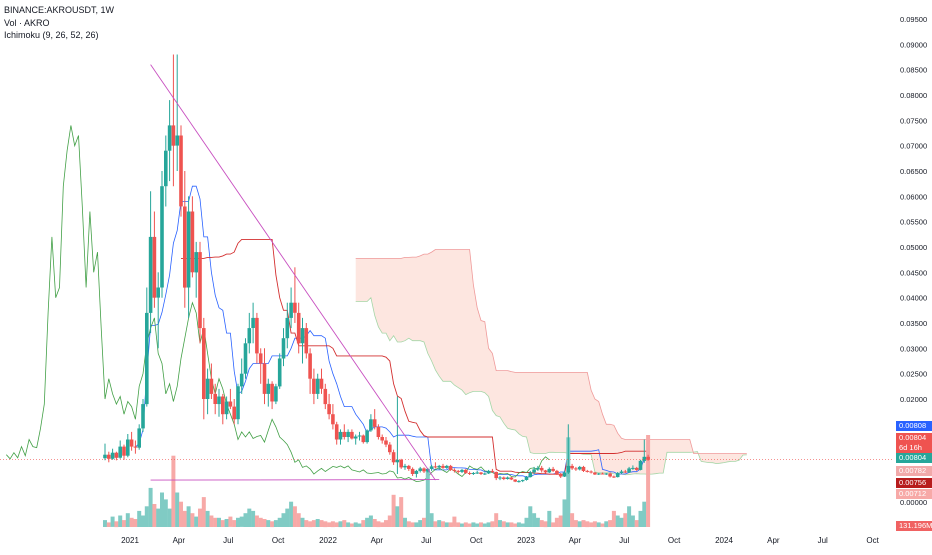 This screenshot has width=932, height=555. Describe the element at coordinates (913, 95) in the screenshot. I see `y-tick-label: 0.08000` at that location.